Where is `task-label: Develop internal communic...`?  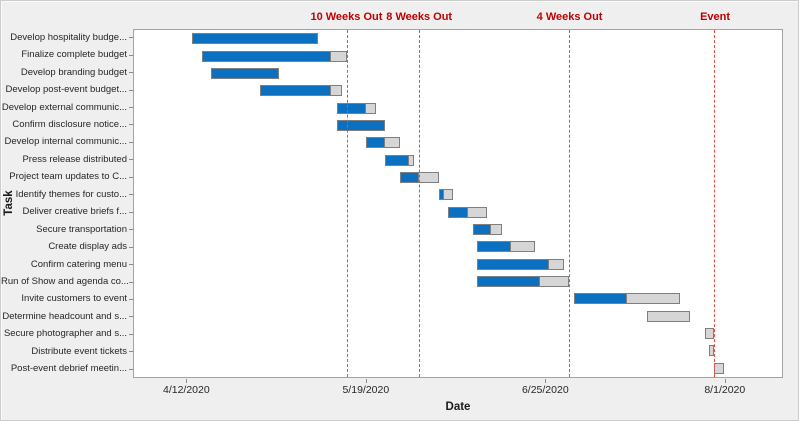
task-label: Develop internal communic... is located at coordinates (66, 142).